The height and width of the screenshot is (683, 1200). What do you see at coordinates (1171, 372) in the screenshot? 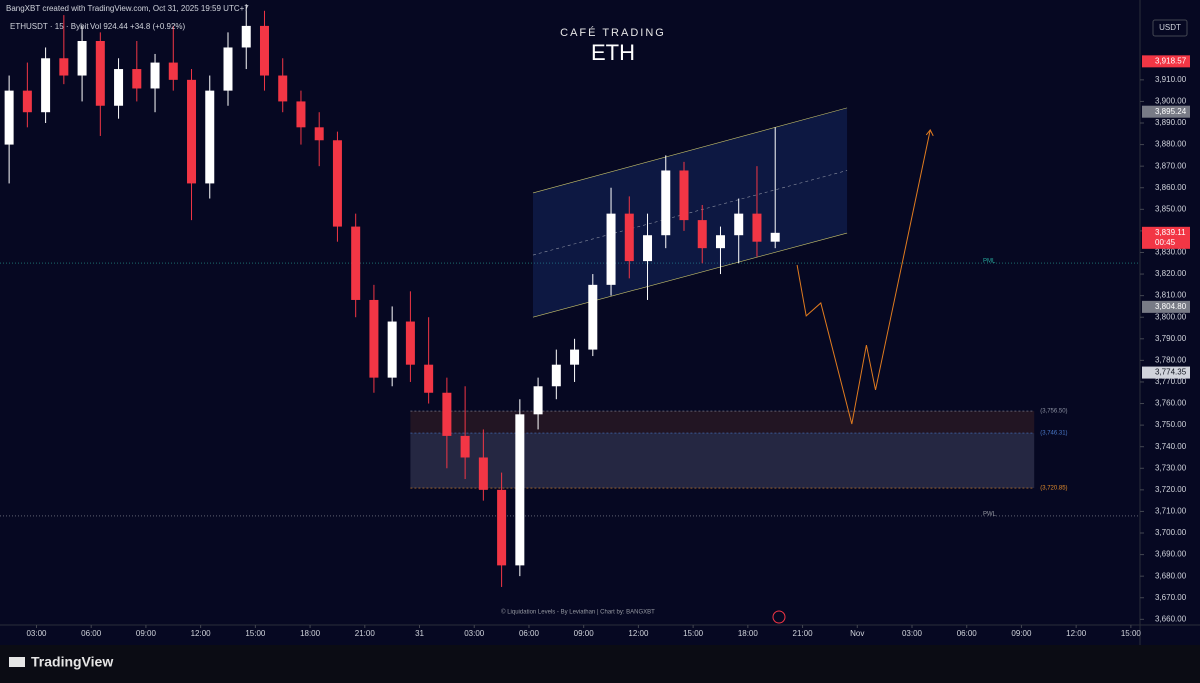
I see `price-label: 3,774.35` at bounding box center [1171, 372].